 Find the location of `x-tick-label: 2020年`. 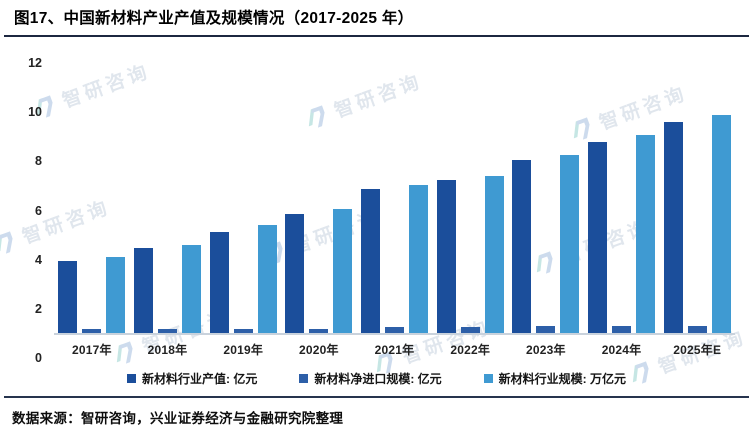

x-tick-label: 2020年 is located at coordinates (319, 350).